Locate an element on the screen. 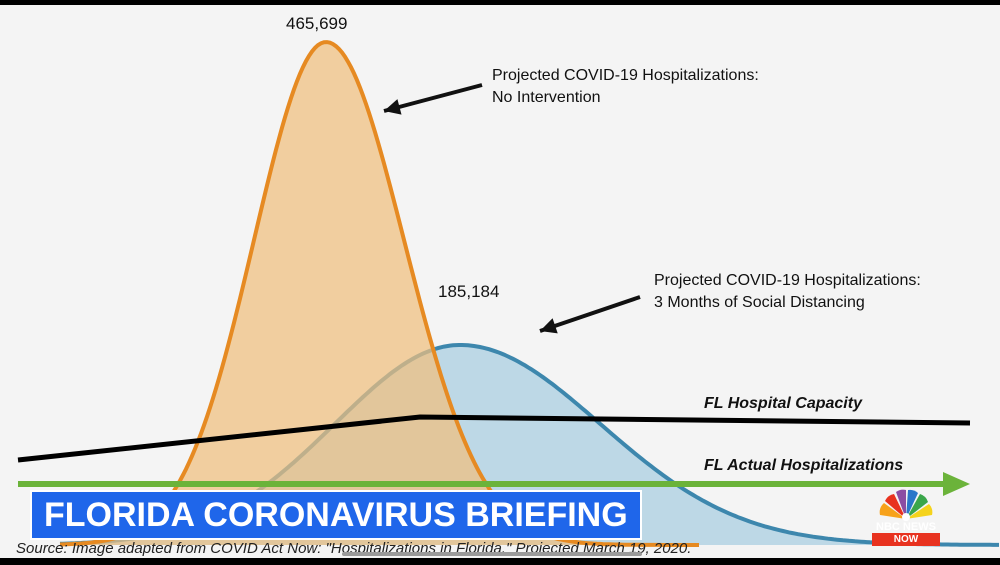 Image resolution: width=1000 pixels, height=565 pixels. hospital-capacity-line is located at coordinates (494, 438).